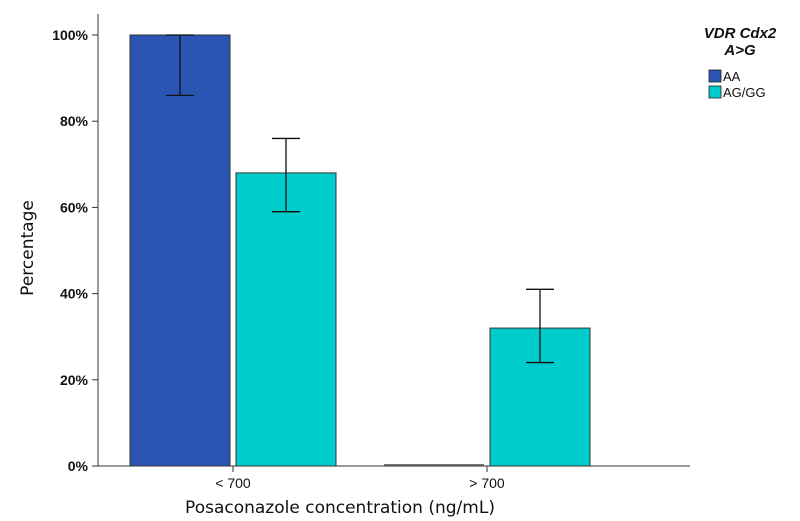 This screenshot has height=521, width=800. I want to click on x-tick-label: < 700, so click(233, 483).